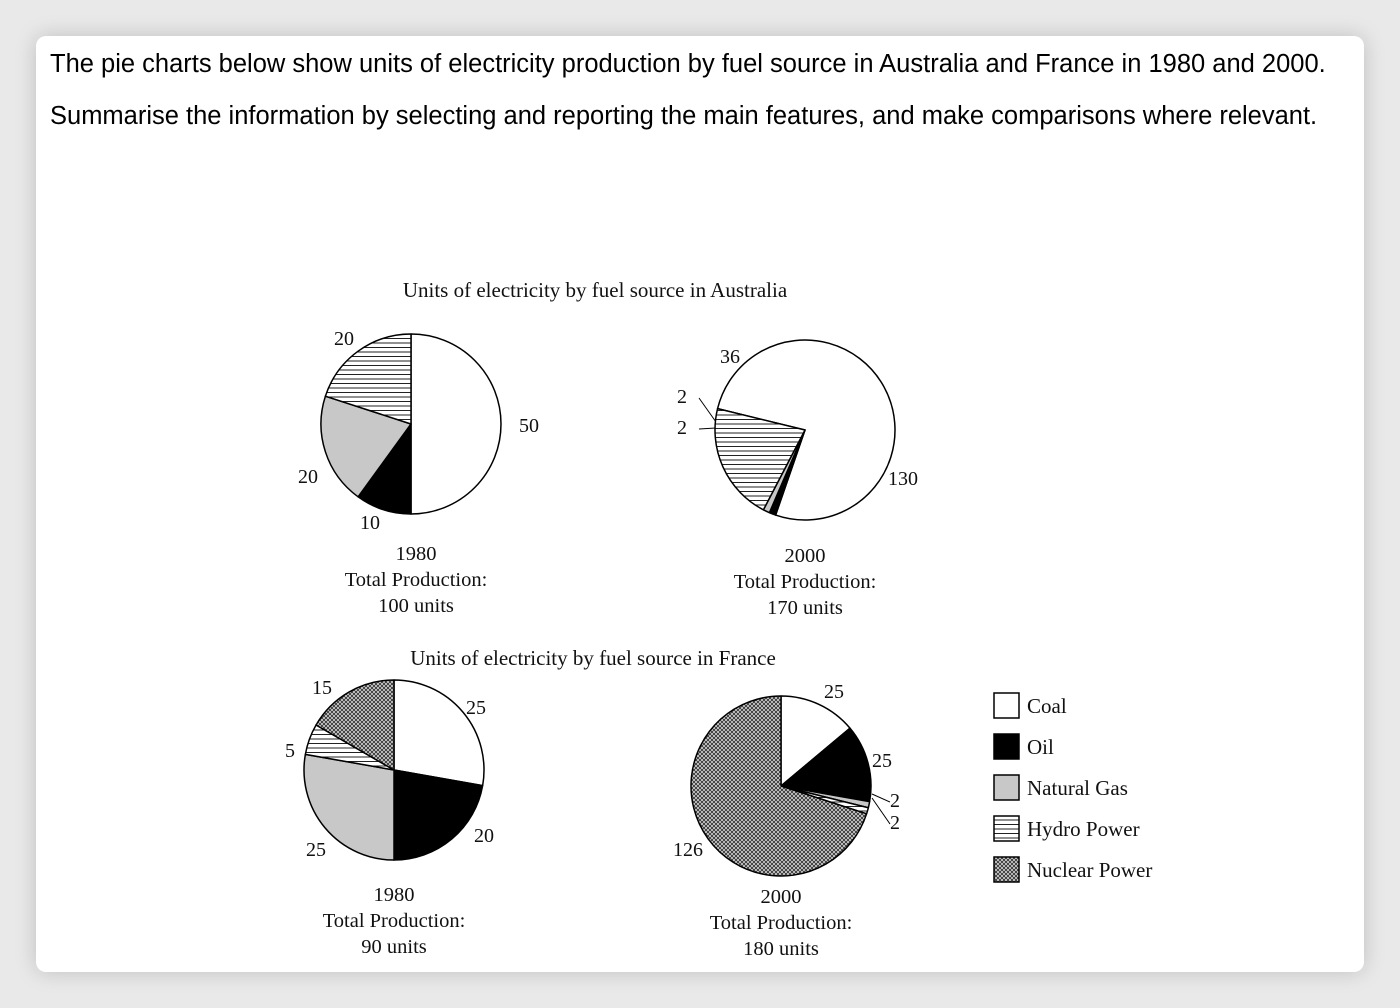 This screenshot has width=1400, height=1008. What do you see at coordinates (308, 477) in the screenshot?
I see `data-label-natural-gas: 20` at bounding box center [308, 477].